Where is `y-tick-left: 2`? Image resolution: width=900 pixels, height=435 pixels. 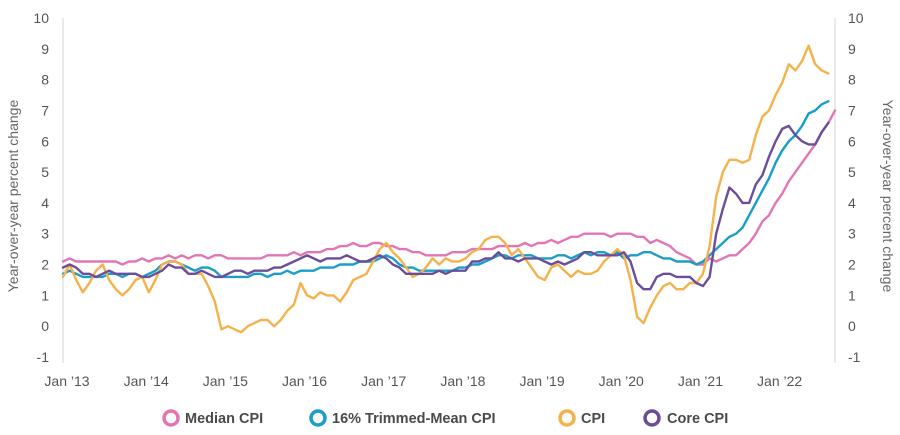 y-tick-left: 2 is located at coordinates (45, 265).